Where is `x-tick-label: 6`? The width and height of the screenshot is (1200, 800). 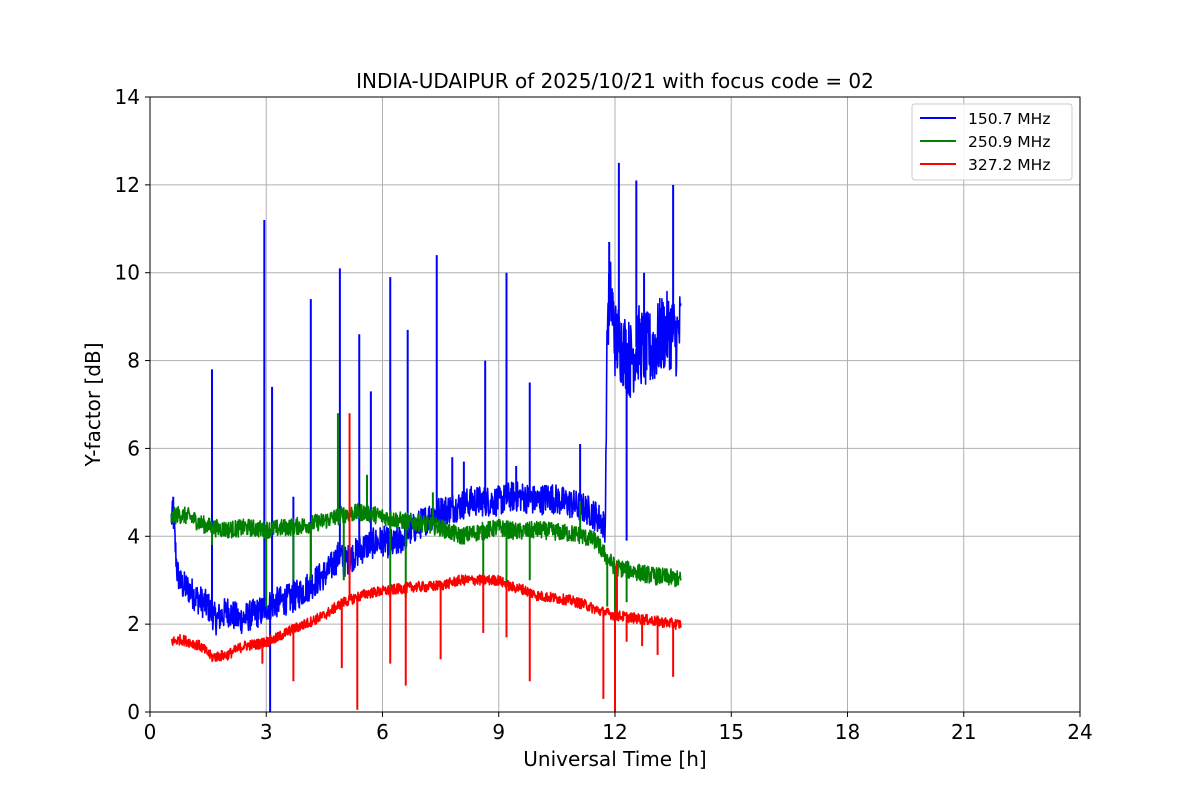 x-tick-label: 6 is located at coordinates (382, 732).